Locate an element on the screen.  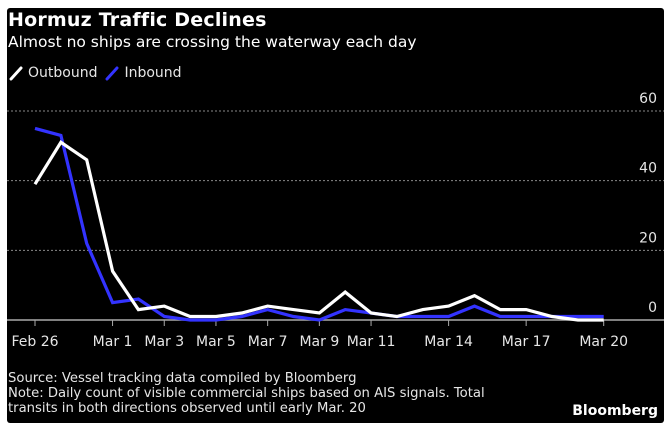
legend-label-outbound: Outbound is located at coordinates (63, 73).